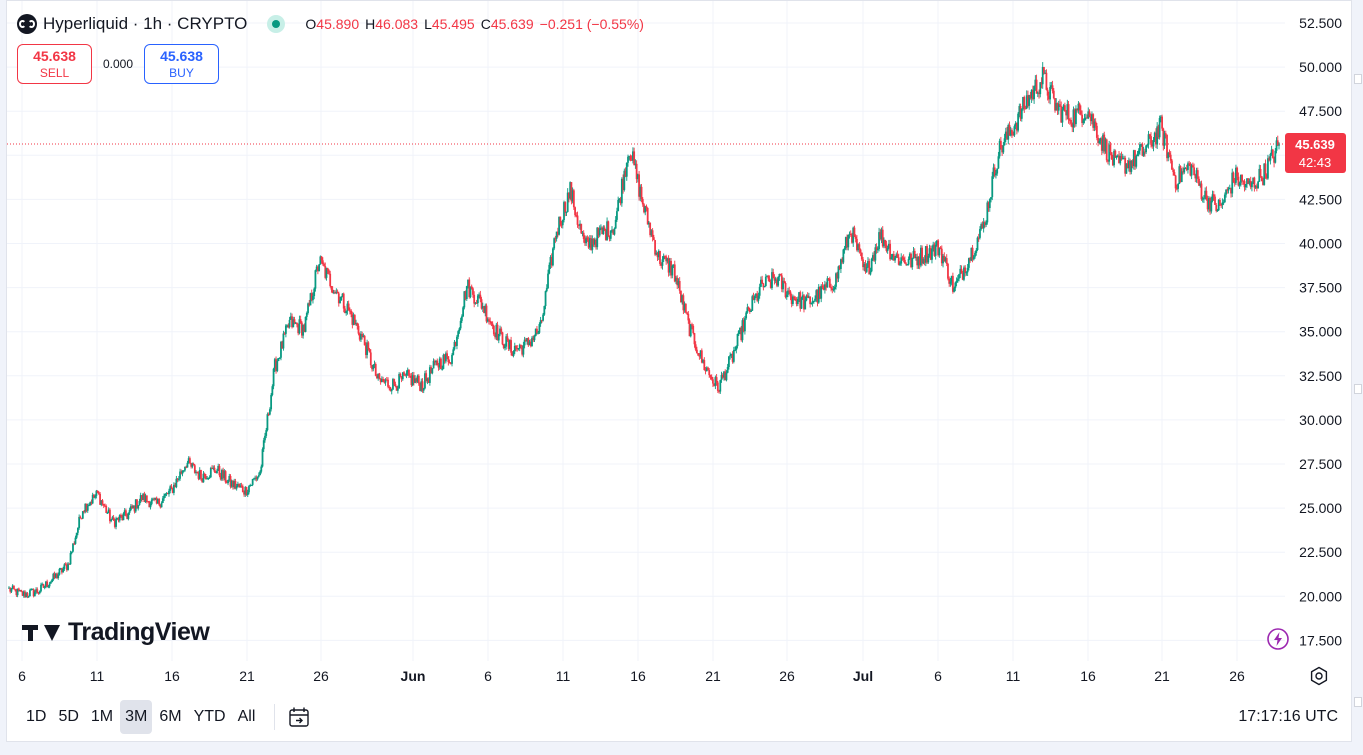  What do you see at coordinates (321, 676) in the screenshot?
I see `time-tick-label: 26` at bounding box center [321, 676].